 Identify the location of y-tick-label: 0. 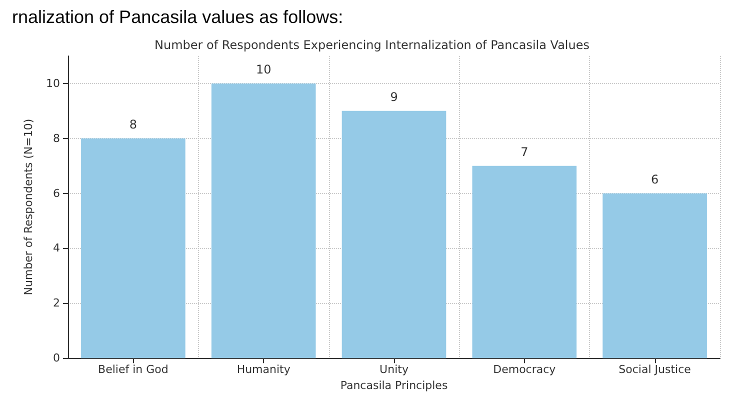
(56, 358).